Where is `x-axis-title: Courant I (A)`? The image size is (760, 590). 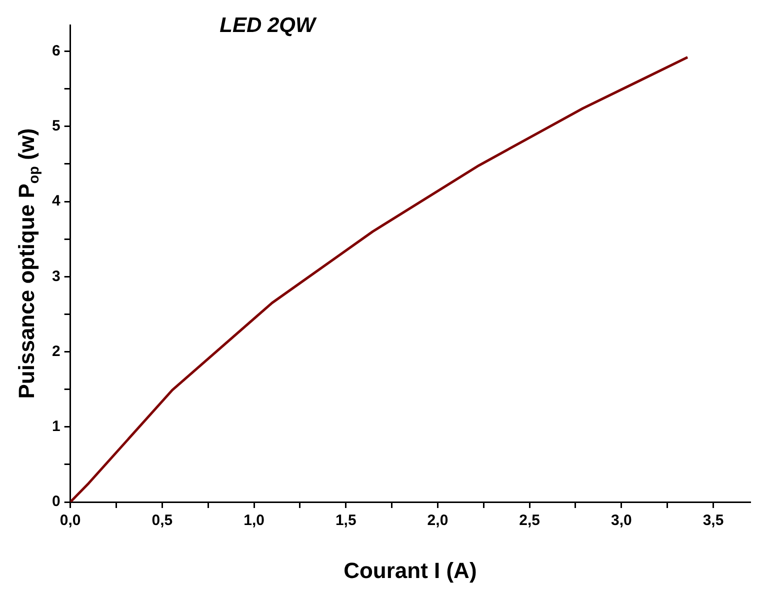 x-axis-title: Courant I (A) is located at coordinates (410, 571).